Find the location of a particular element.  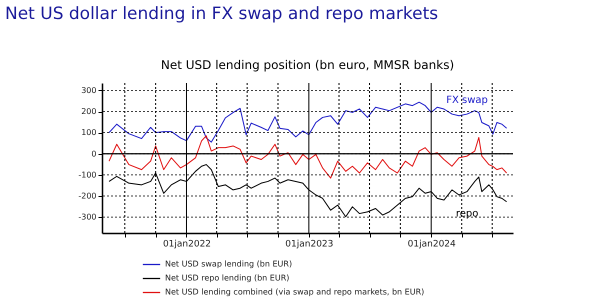

y-tick-label: 100 is located at coordinates (88, 133).